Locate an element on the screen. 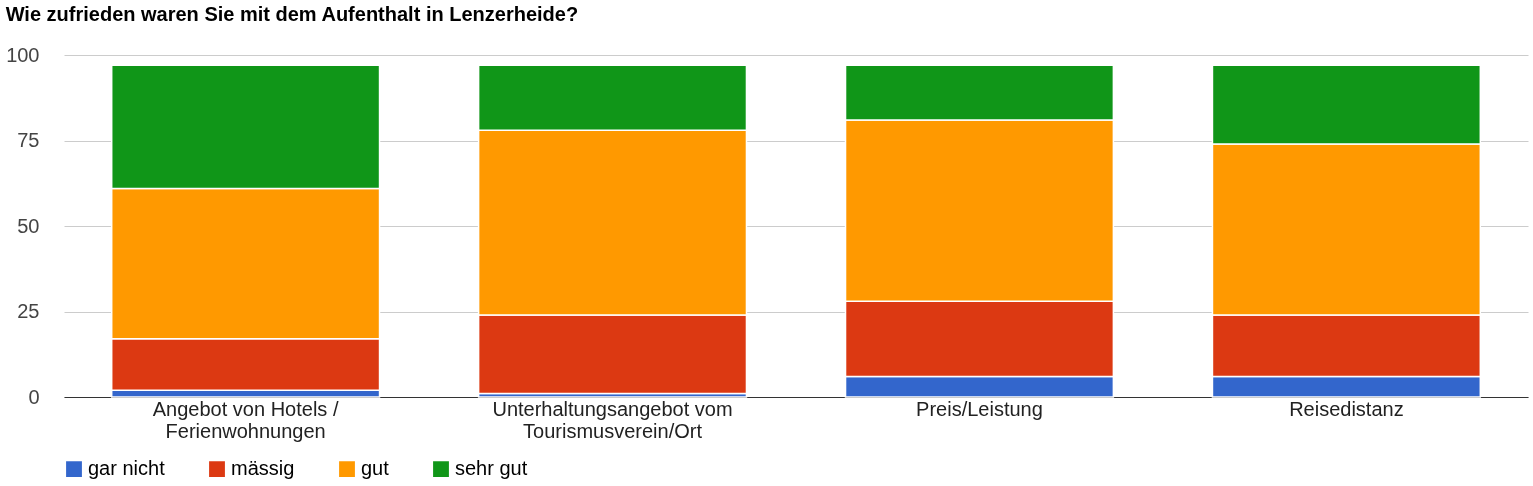 The image size is (1533, 486). y-tick-label: 25 is located at coordinates (28, 311).